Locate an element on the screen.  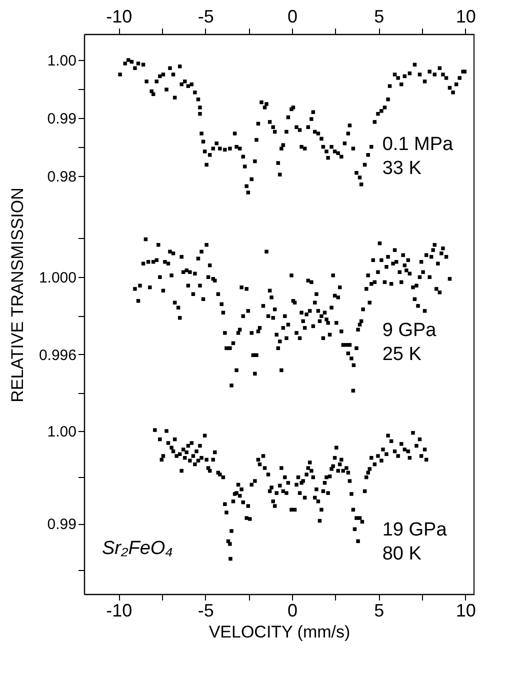
annotation: Sr₂FeO₄ is located at coordinates (137, 548).